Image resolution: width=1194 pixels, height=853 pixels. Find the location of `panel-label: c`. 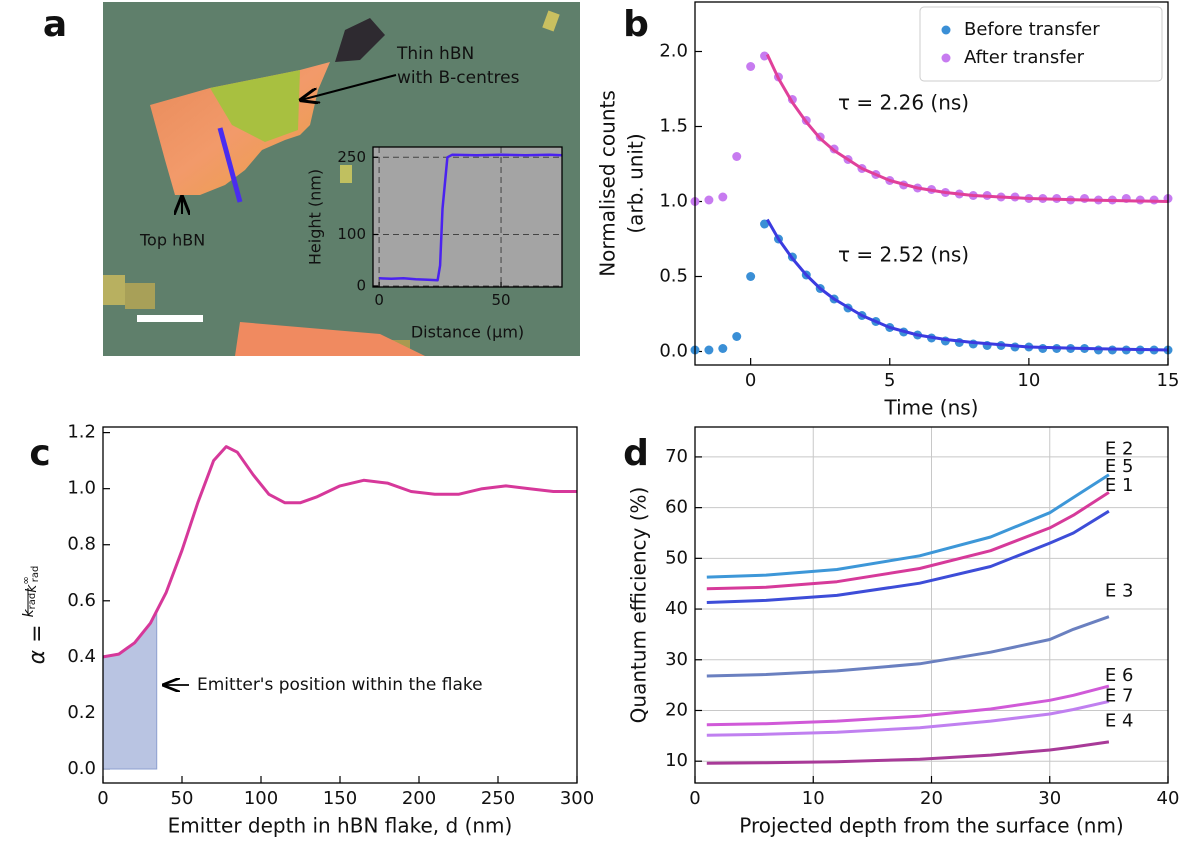

panel-label: c is located at coordinates (39, 453).